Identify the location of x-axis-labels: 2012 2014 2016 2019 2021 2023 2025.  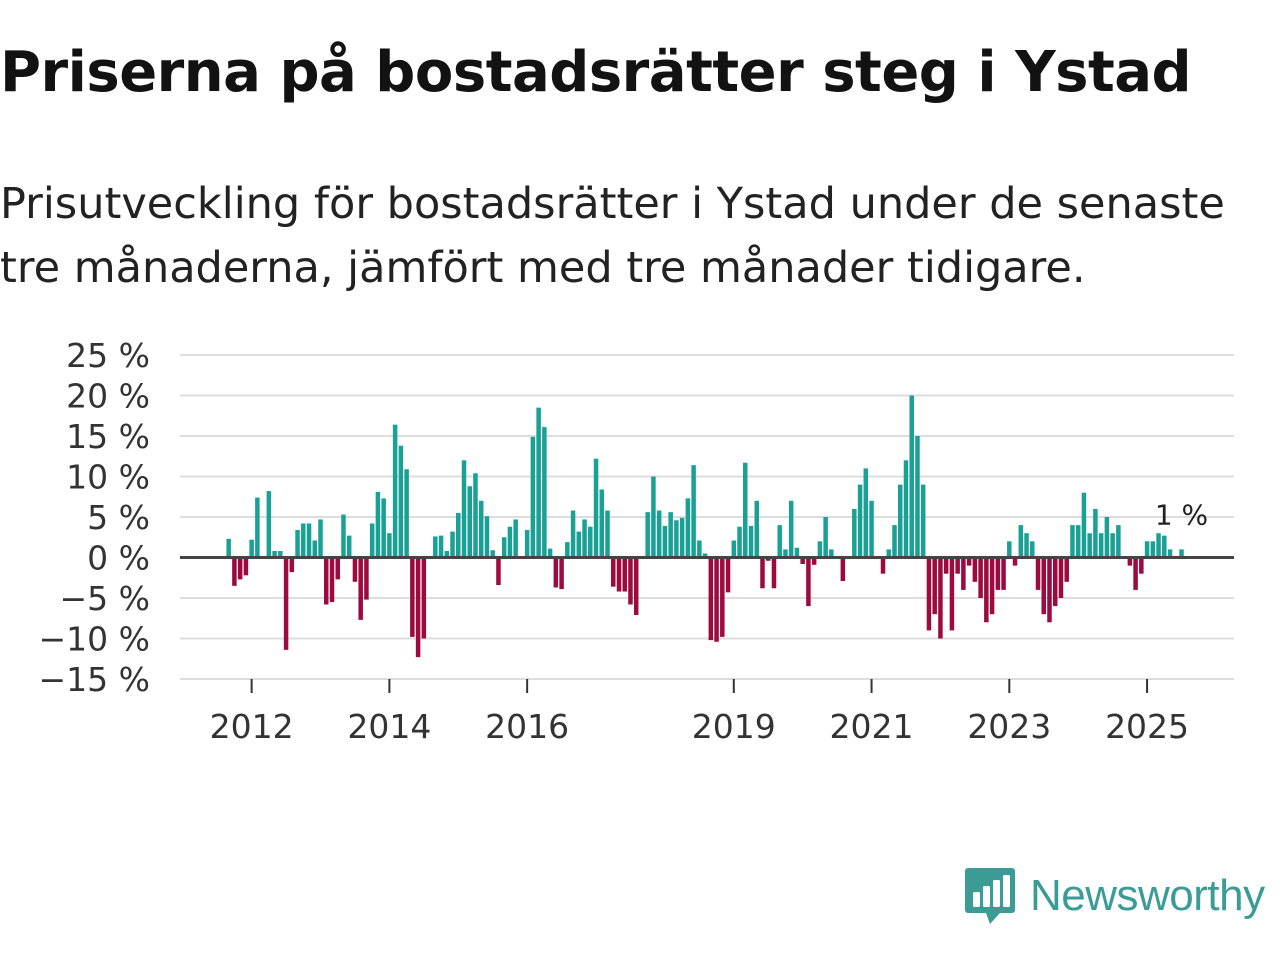
(699, 726).